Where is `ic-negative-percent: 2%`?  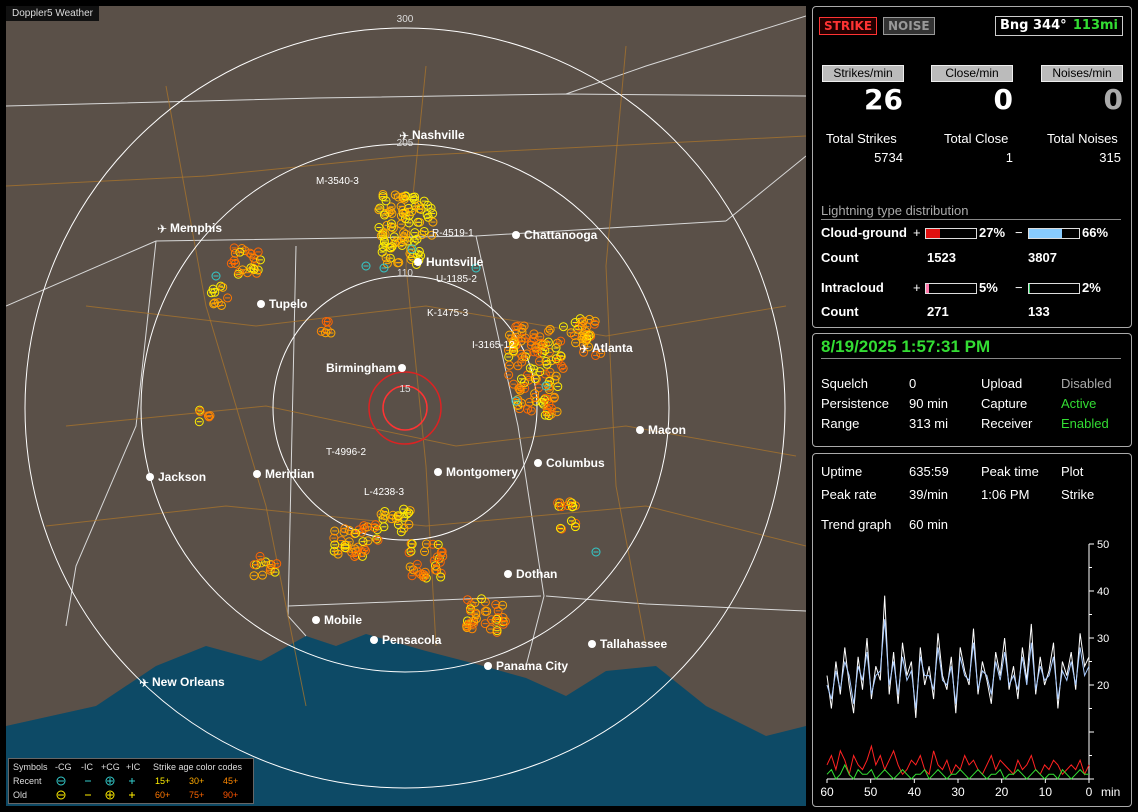 ic-negative-percent: 2% is located at coordinates (1091, 287).